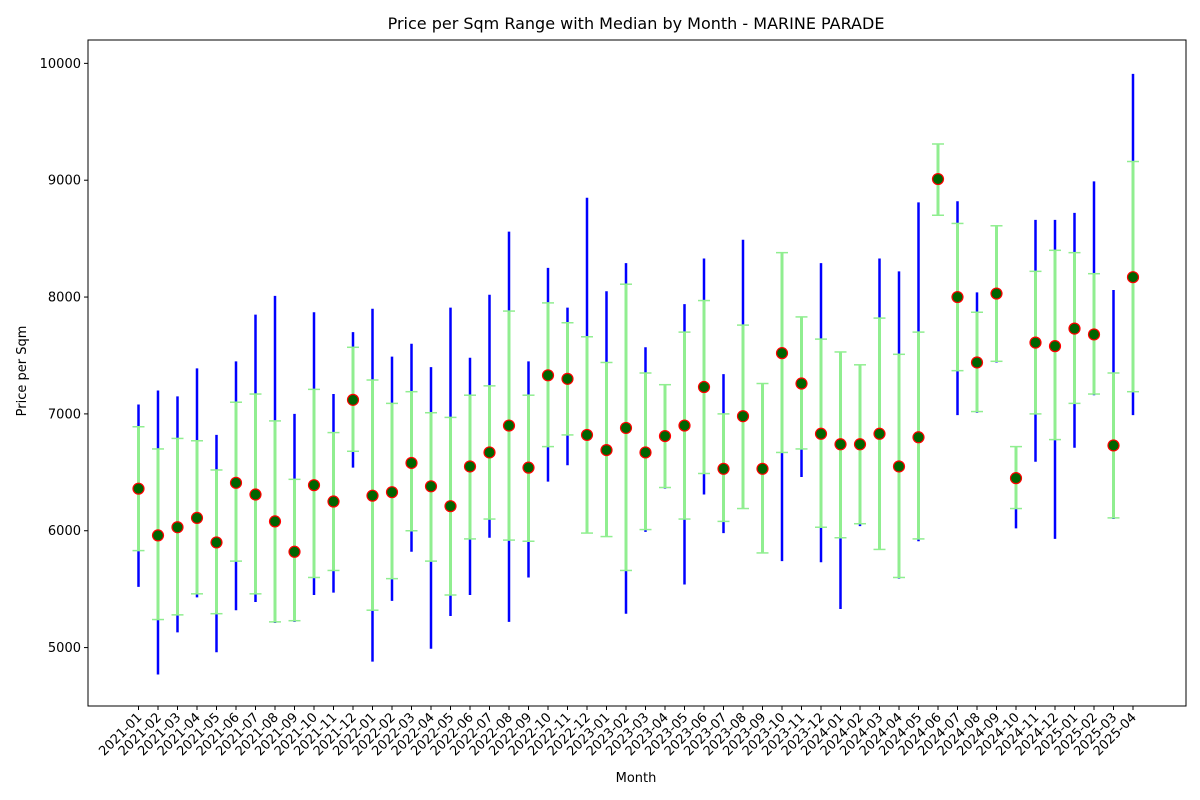 The width and height of the screenshot is (1200, 800). I want to click on y-tick-label: 5000, so click(64, 648).